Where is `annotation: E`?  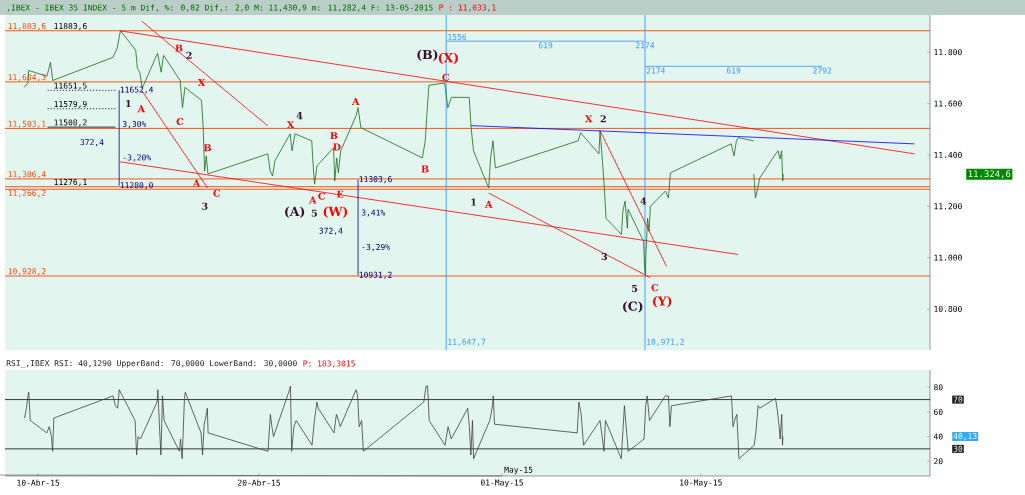
annotation: E is located at coordinates (340, 194).